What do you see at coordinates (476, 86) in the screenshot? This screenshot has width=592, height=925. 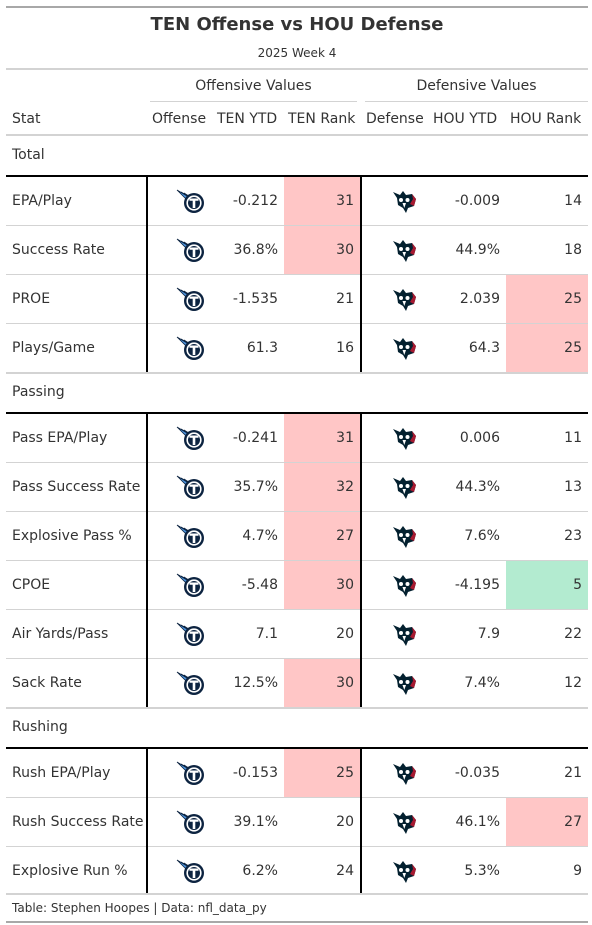 I see `defensive-values-spanner: Defensive Values` at bounding box center [476, 86].